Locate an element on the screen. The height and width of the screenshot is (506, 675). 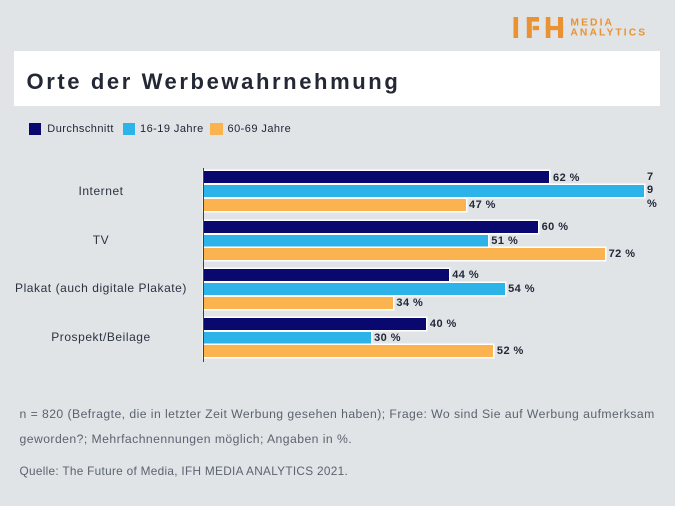
svg-text: ANALYTICS is located at coordinates (608, 33).